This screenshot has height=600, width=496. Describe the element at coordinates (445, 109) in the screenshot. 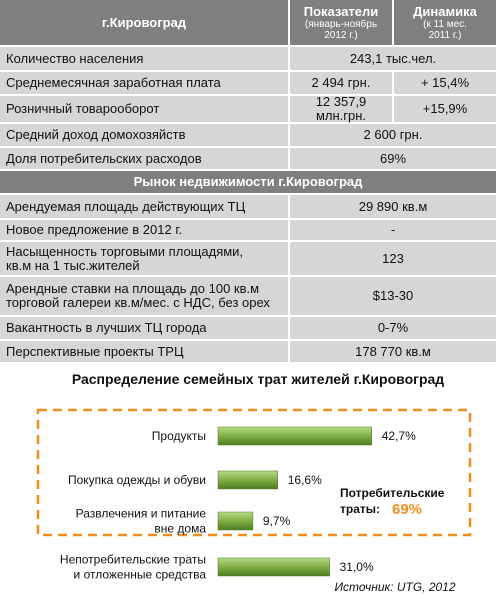

I see `row-change: +15,9%` at that location.